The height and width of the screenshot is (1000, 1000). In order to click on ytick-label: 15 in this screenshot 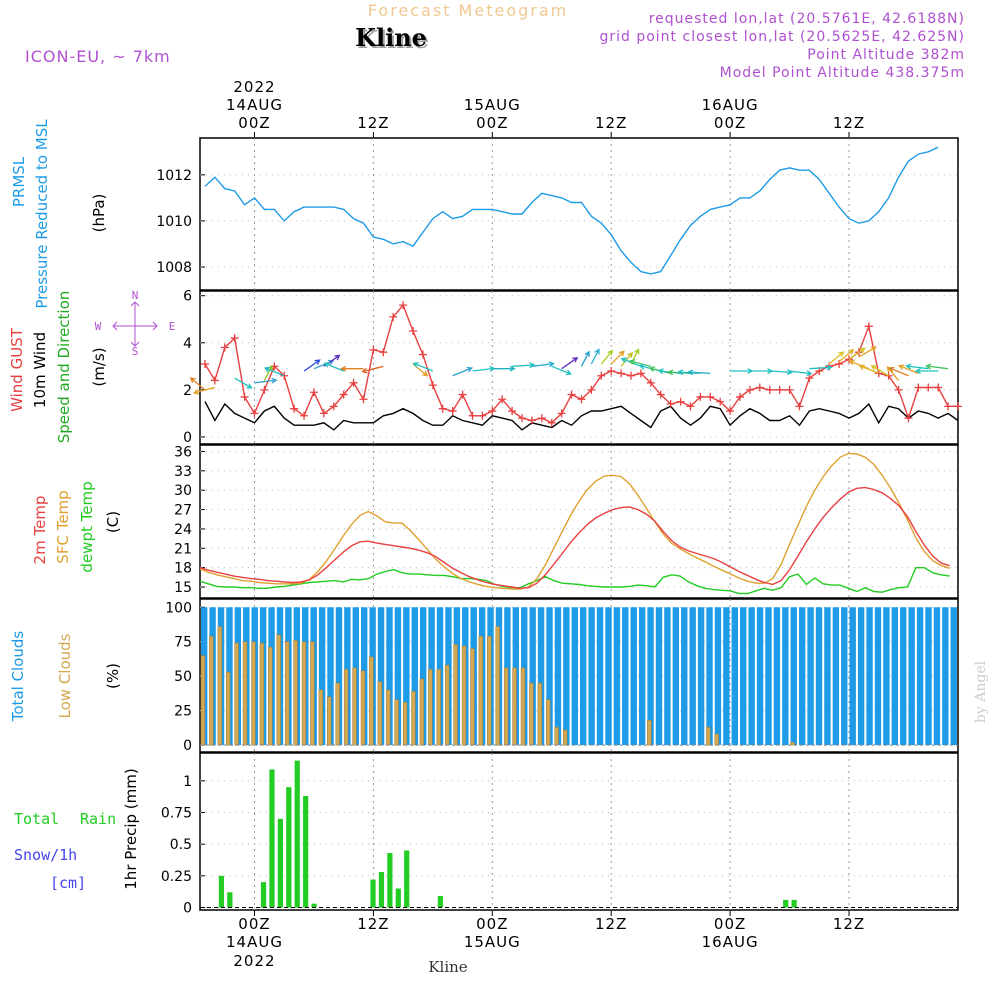, I will do `click(183, 588)`.